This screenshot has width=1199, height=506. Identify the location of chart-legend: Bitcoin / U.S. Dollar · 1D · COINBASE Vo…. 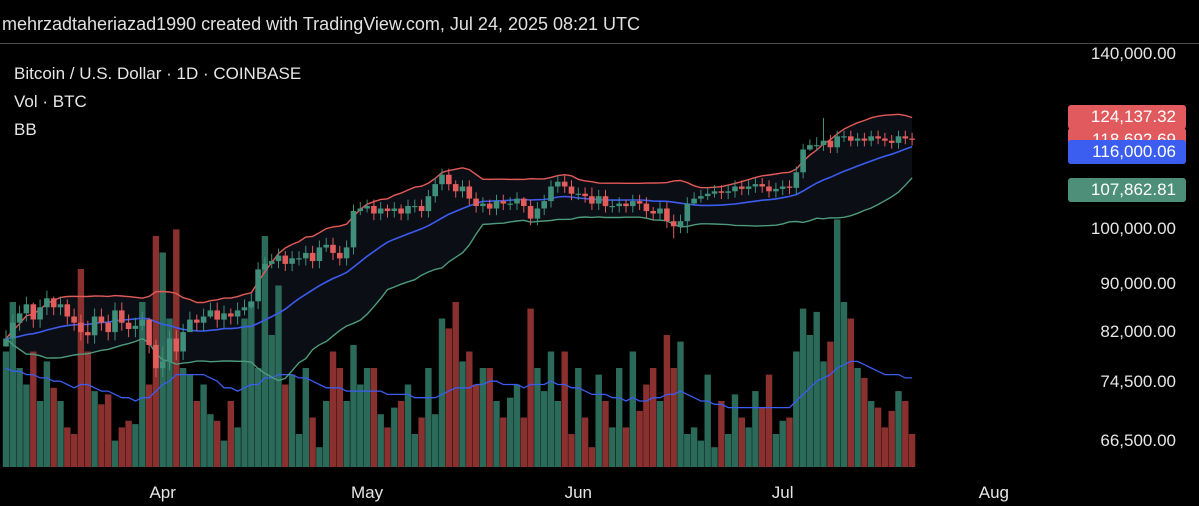
(157, 102).